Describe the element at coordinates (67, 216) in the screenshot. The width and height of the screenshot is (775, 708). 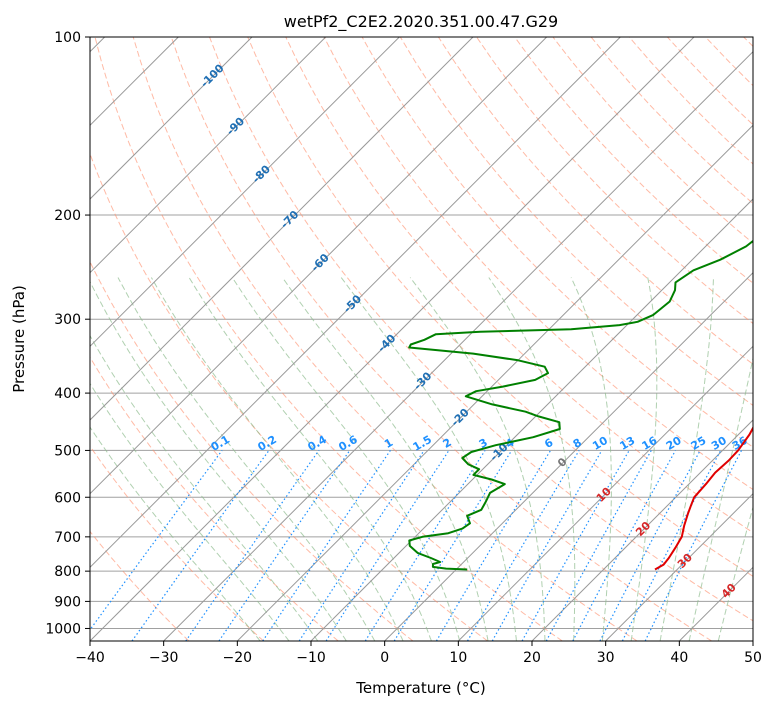
I see `y-tick-label: 200` at that location.